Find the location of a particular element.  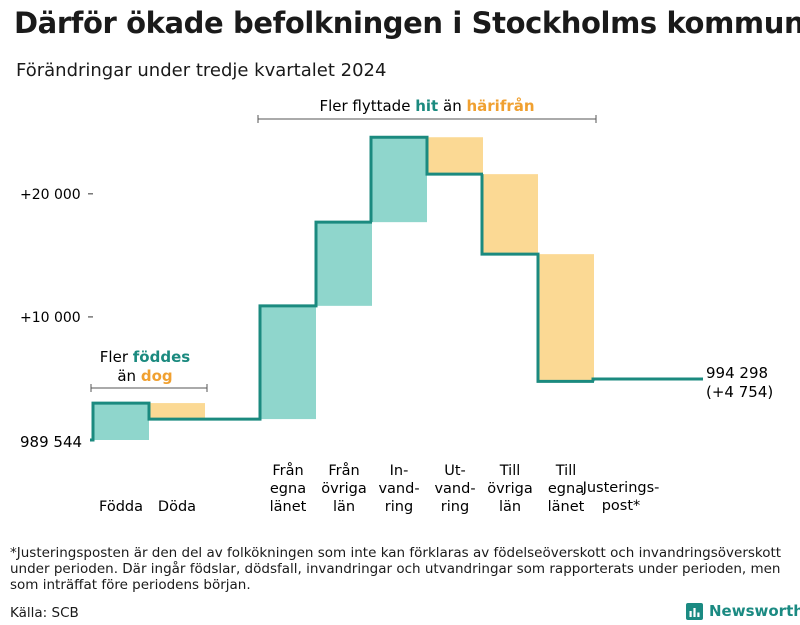

category-label-1: Döda is located at coordinates (177, 507).